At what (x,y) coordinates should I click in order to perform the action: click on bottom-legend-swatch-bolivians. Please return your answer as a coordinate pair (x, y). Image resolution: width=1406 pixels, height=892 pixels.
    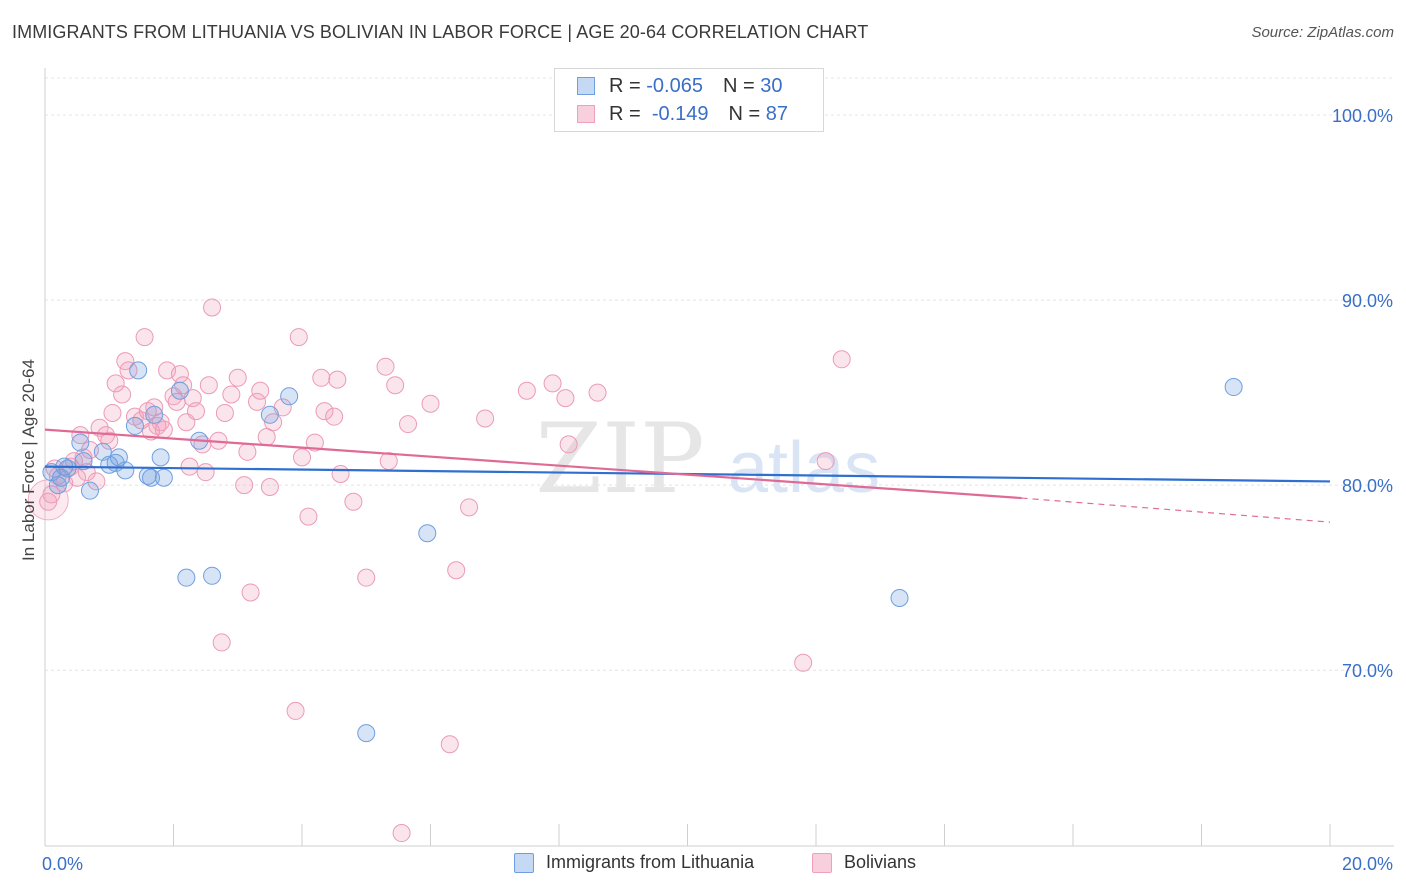
    Looking at the image, I should click on (822, 862).